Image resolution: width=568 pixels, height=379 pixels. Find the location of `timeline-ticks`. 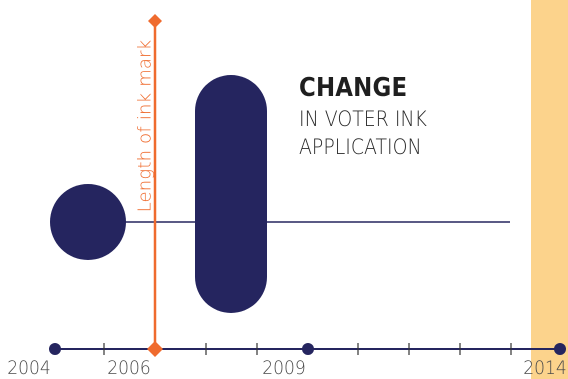

timeline-ticks is located at coordinates (307, 349).